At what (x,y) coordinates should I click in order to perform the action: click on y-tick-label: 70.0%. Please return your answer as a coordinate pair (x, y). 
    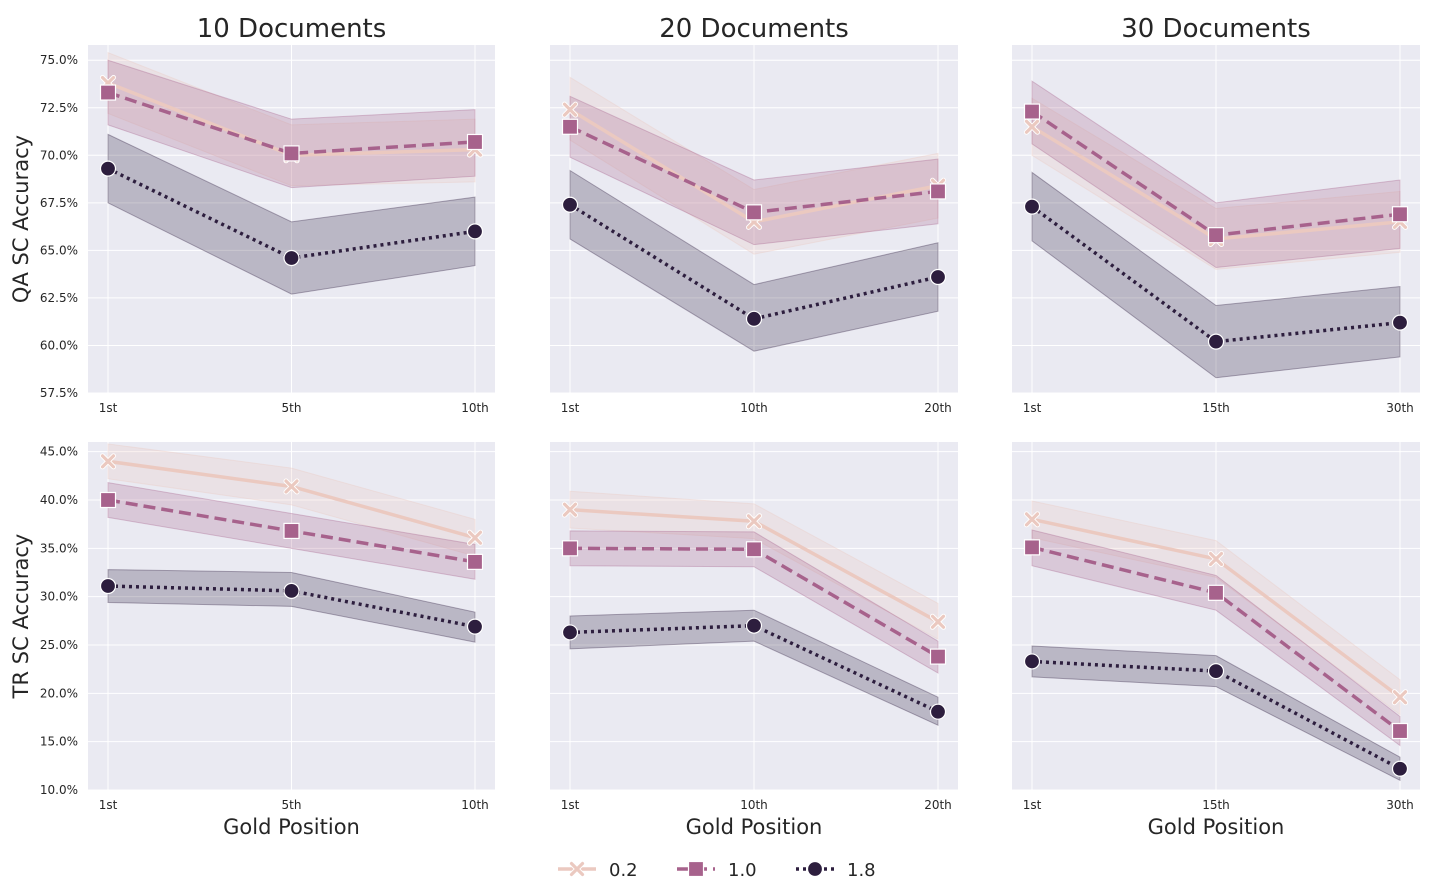
    Looking at the image, I should click on (59, 155).